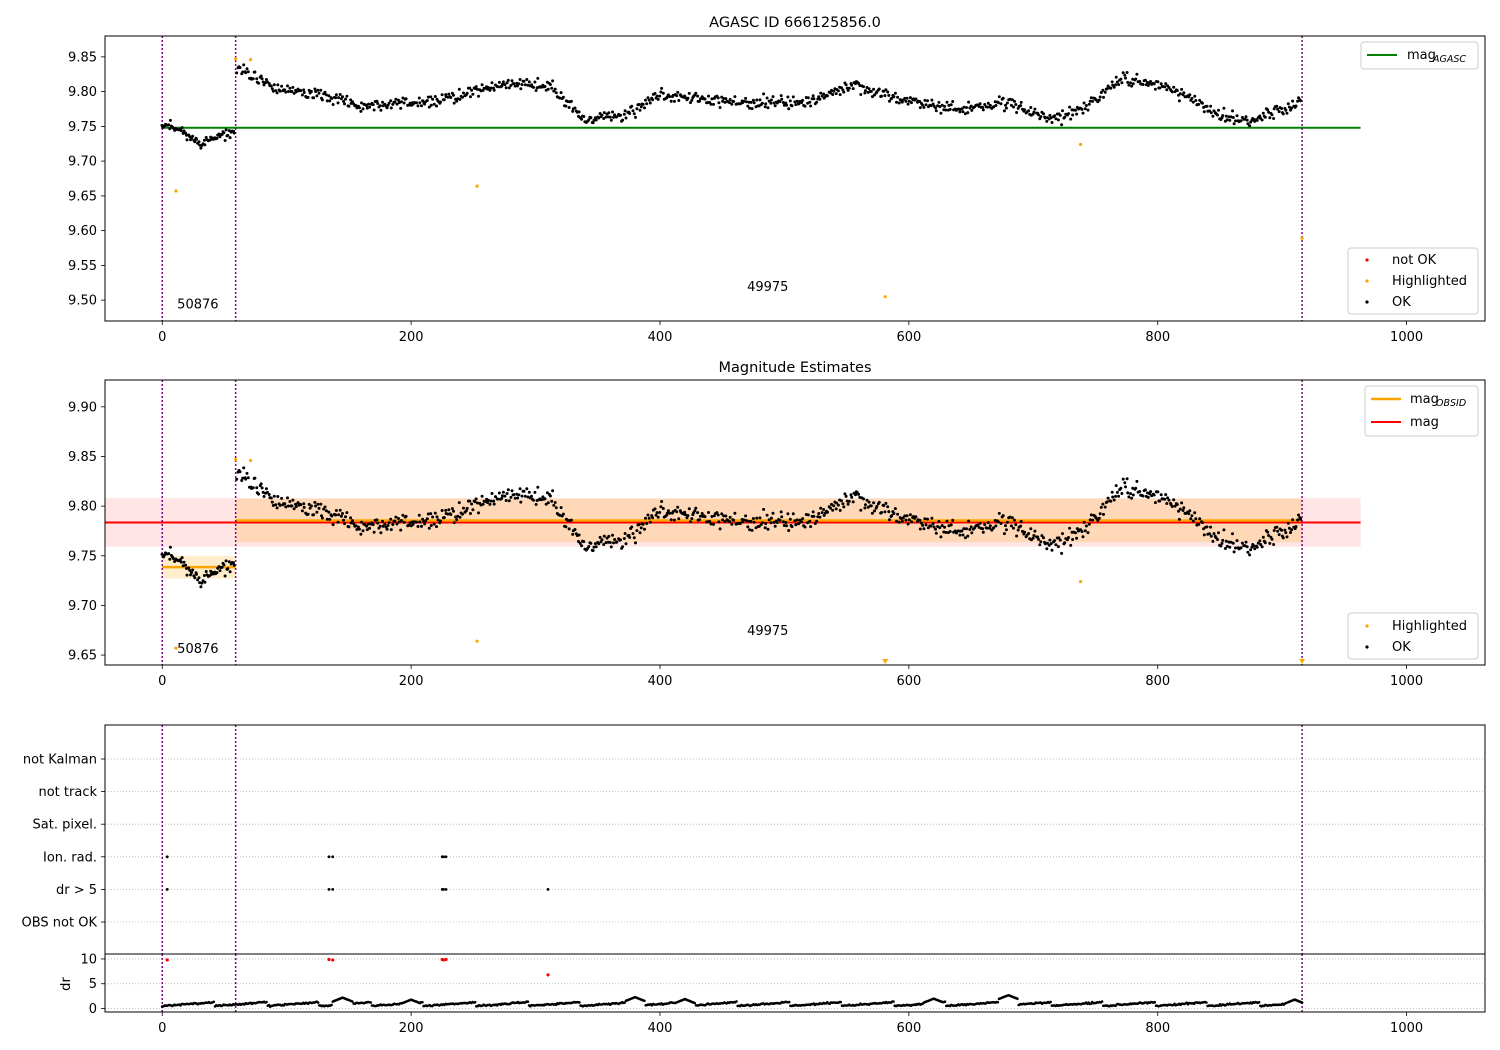 This screenshot has height=1050, width=1500. What do you see at coordinates (1413, 636) in the screenshot?
I see `legend-lower: Highlighted OK` at bounding box center [1413, 636].